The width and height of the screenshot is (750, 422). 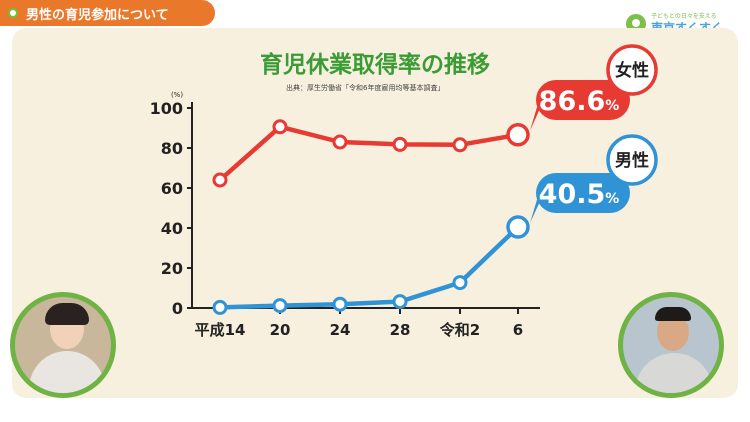 I want to click on section-title: 男性の育児参加について, so click(x=97, y=15).